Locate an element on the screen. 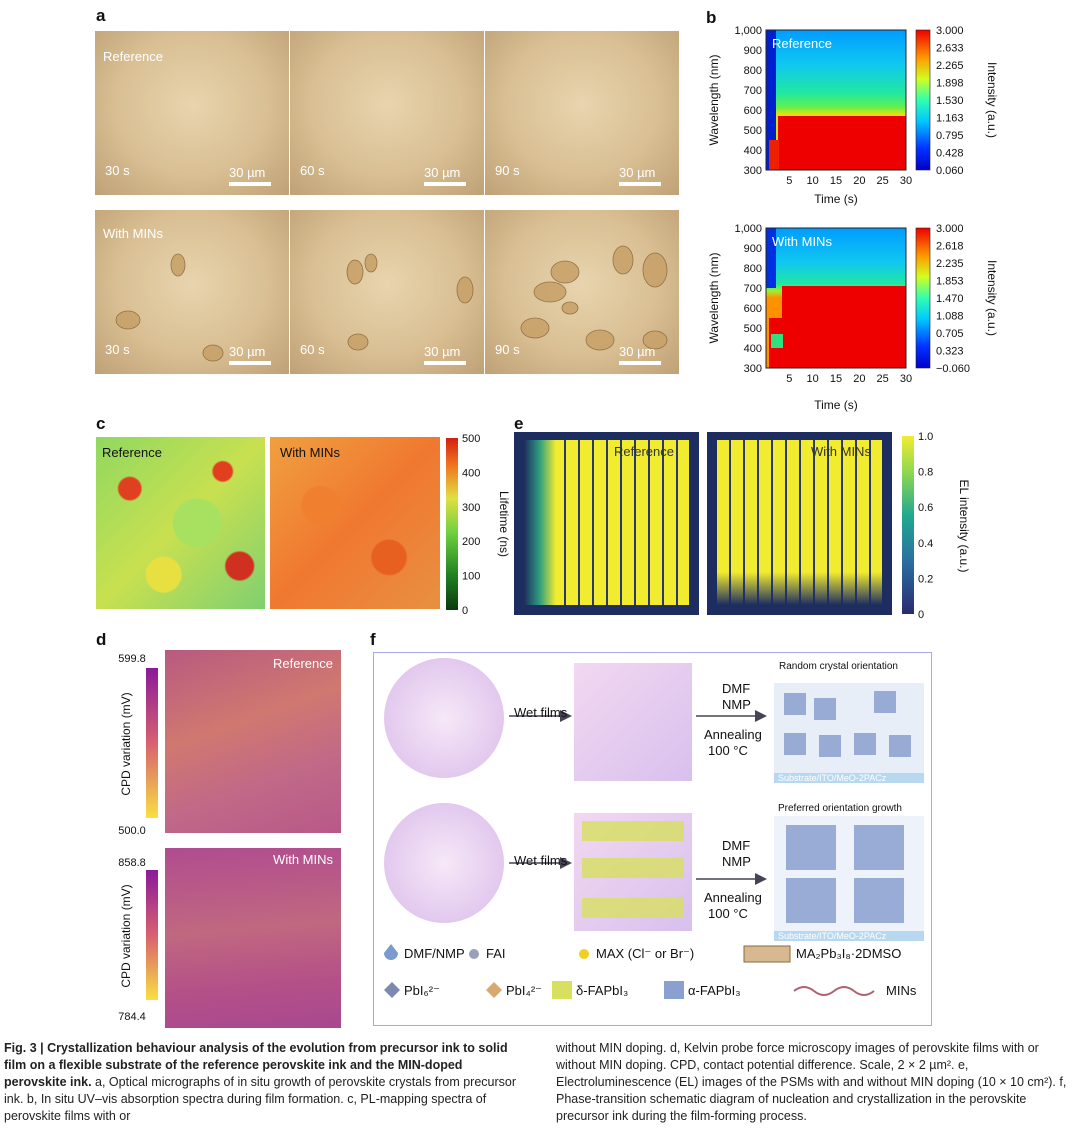 This screenshot has width=1080, height=1141. colorbar-tick-label: 100 is located at coordinates (471, 577).